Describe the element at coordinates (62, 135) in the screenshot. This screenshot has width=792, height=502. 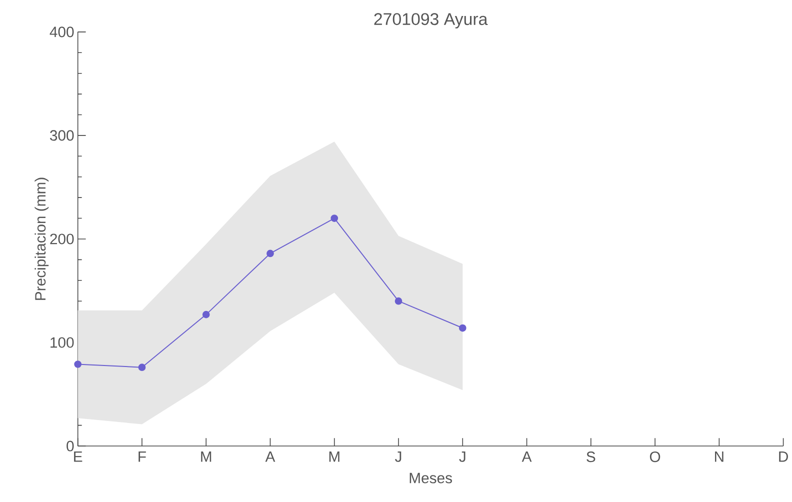
I see `y-tick-label: 300` at that location.